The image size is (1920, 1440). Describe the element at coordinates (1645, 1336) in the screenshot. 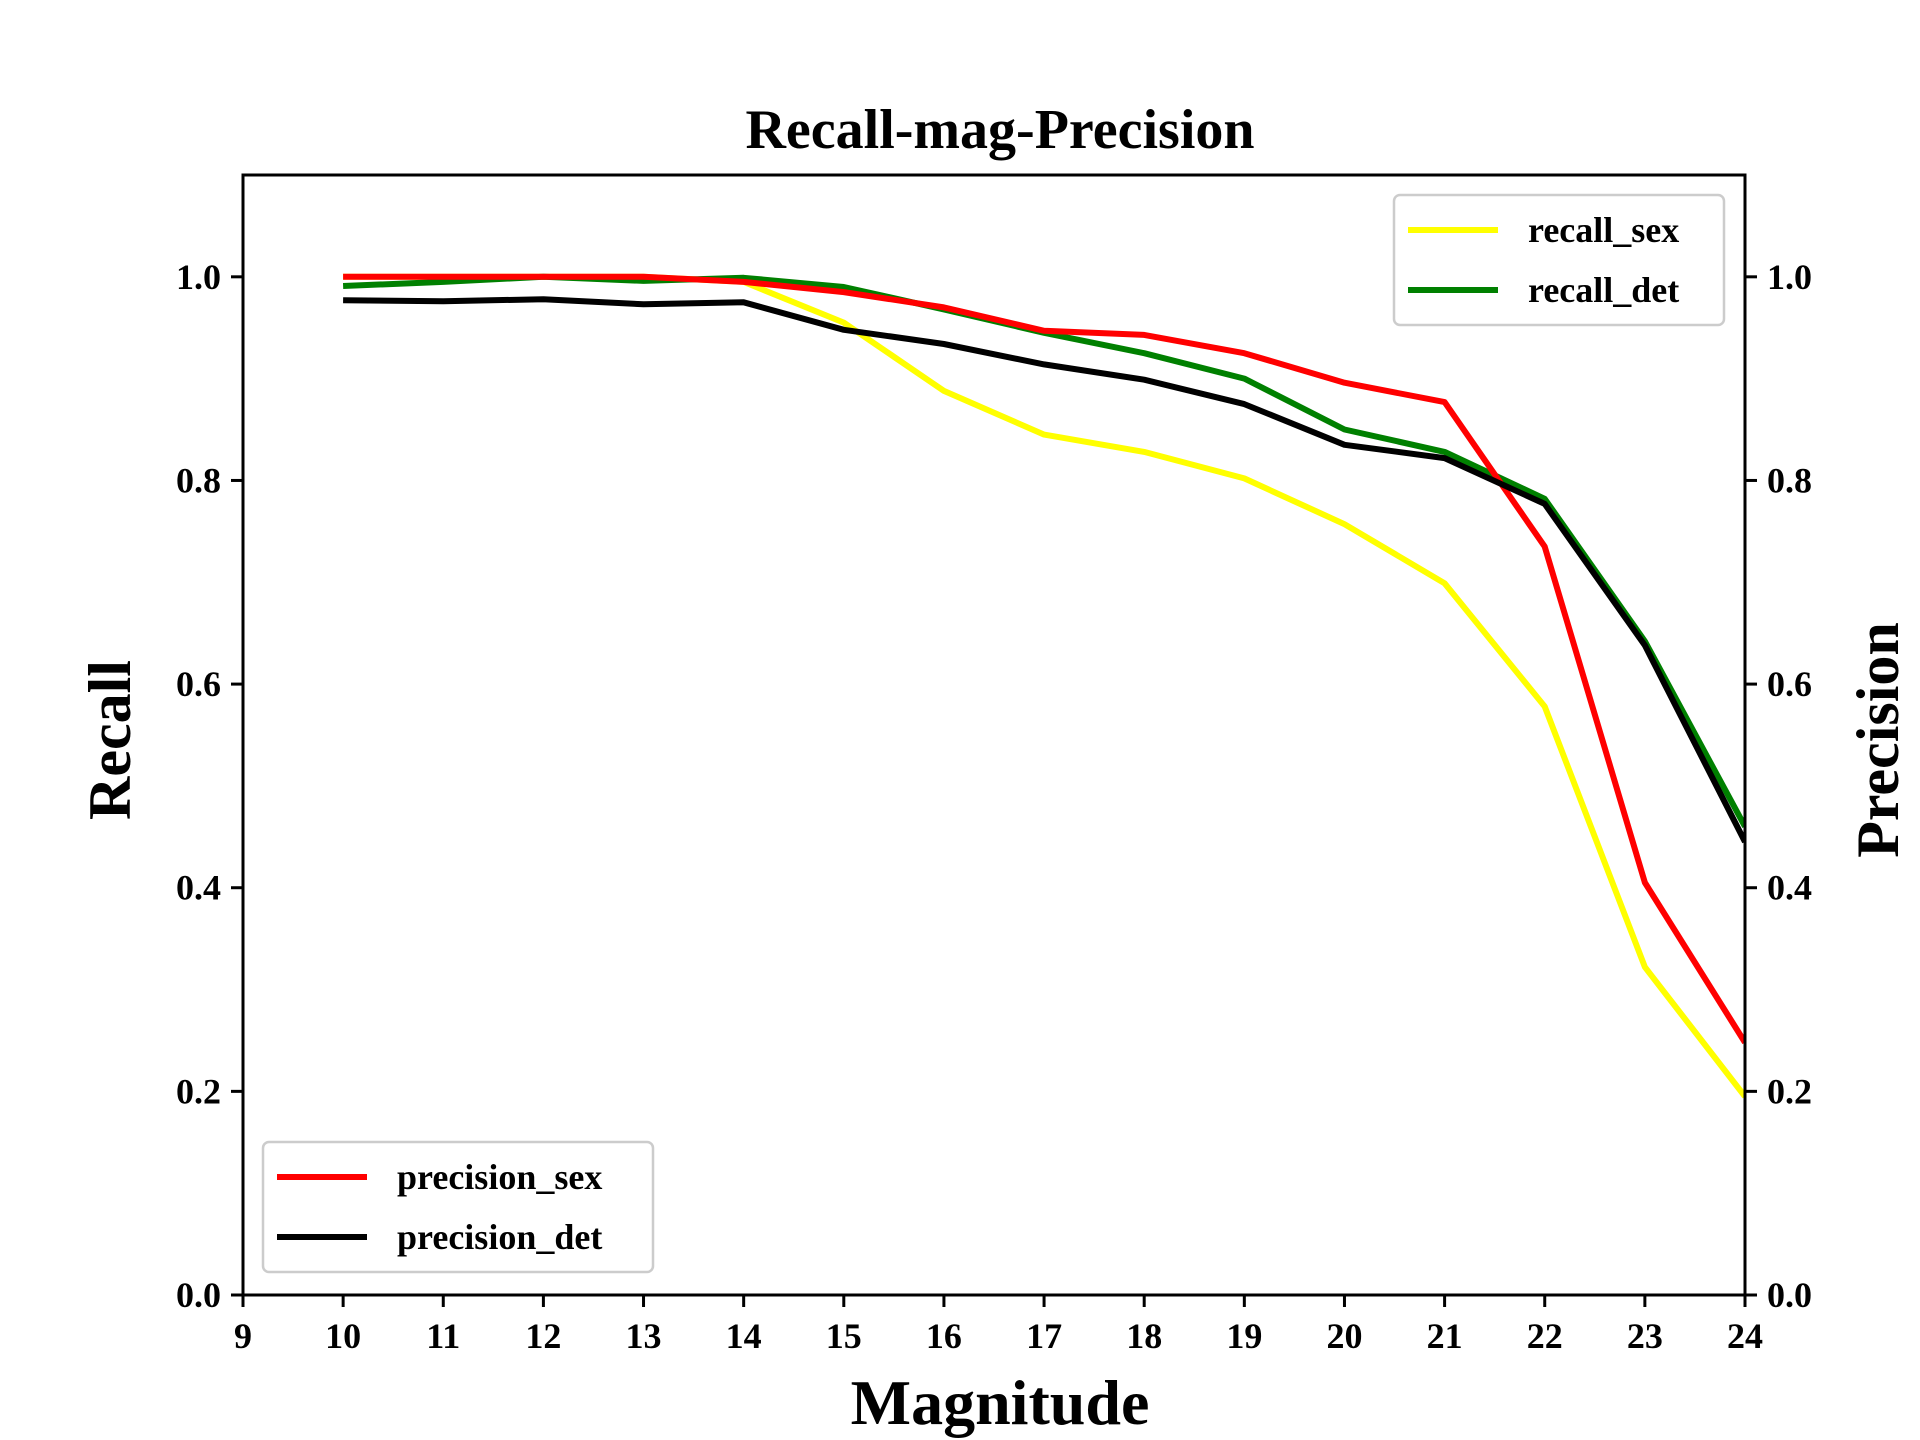

I see `x-tick-label: 23` at that location.